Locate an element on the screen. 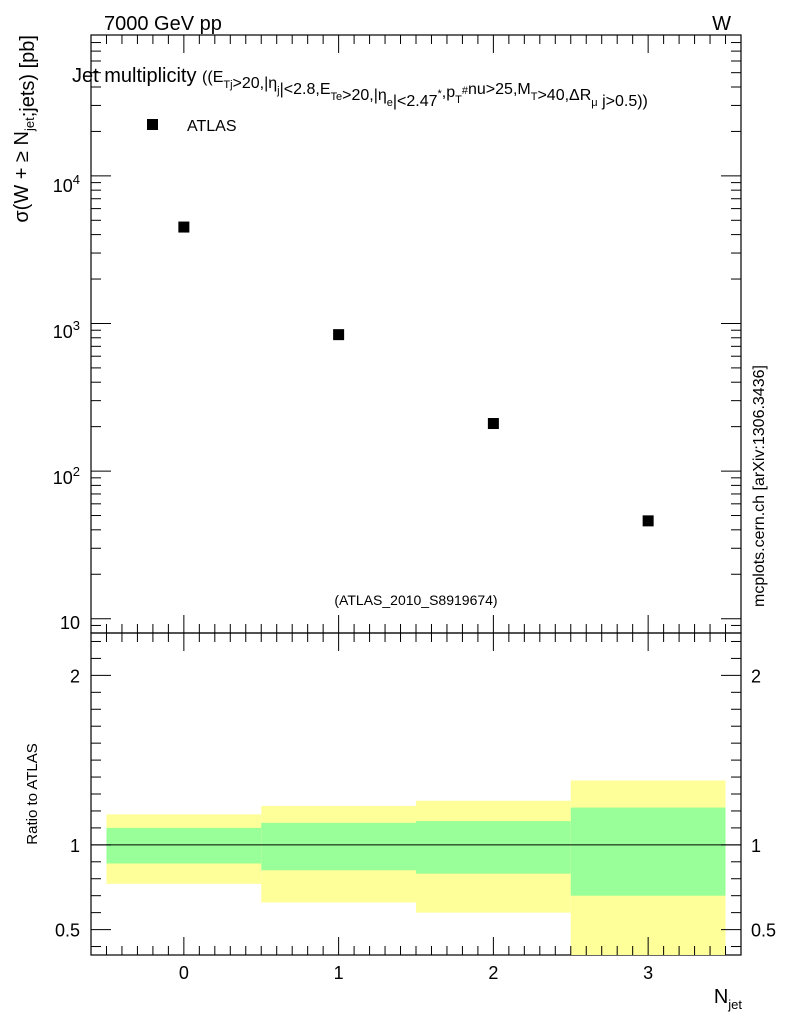  mcplots-watermark: mcplots.cern.ch [arXiv:1306.3436] is located at coordinates (759, 486).